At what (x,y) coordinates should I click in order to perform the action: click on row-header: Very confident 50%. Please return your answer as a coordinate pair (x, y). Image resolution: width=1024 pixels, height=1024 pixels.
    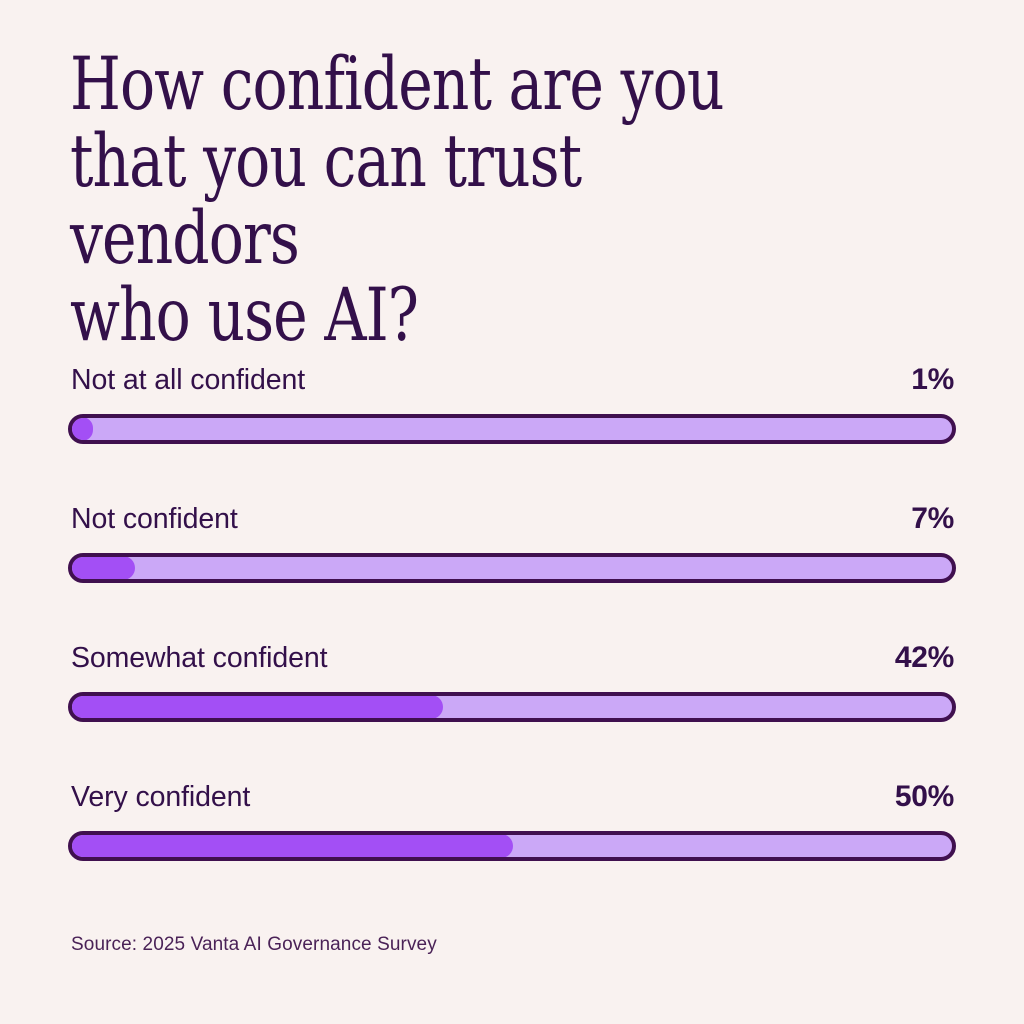
    Looking at the image, I should click on (512, 791).